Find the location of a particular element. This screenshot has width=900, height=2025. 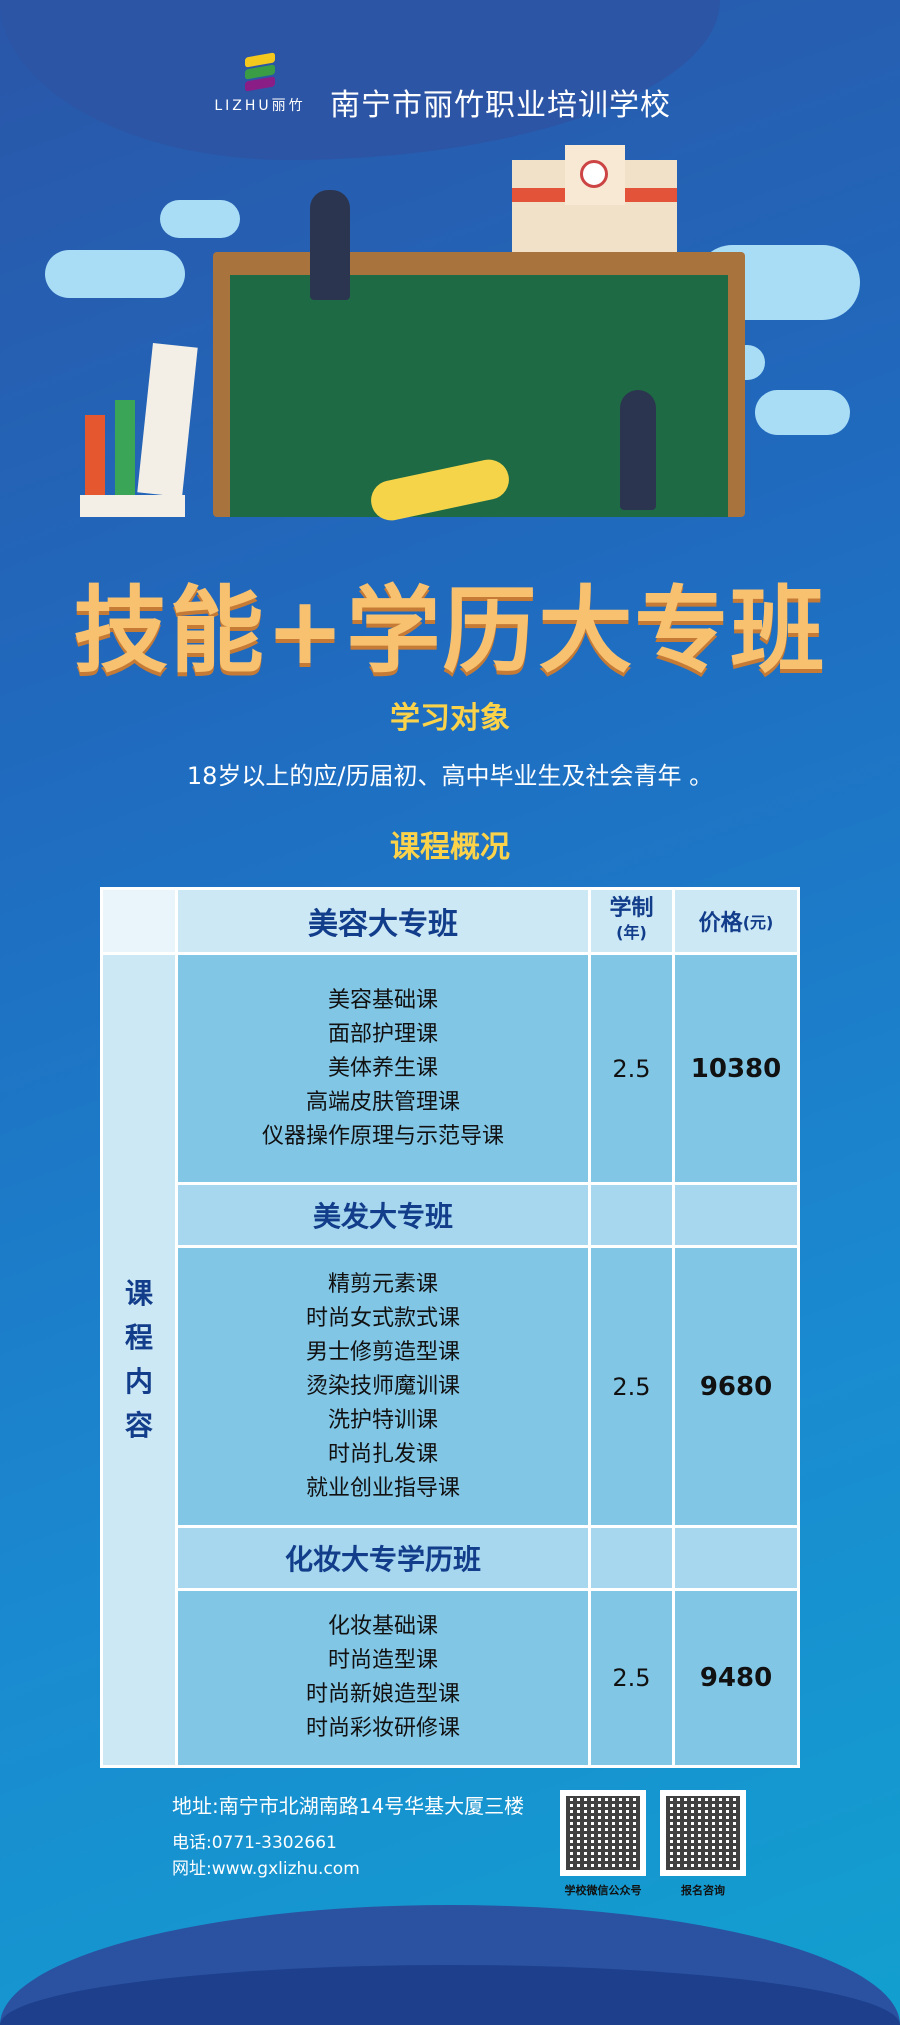

course-item: 化妆基础课 is located at coordinates (382, 1626).